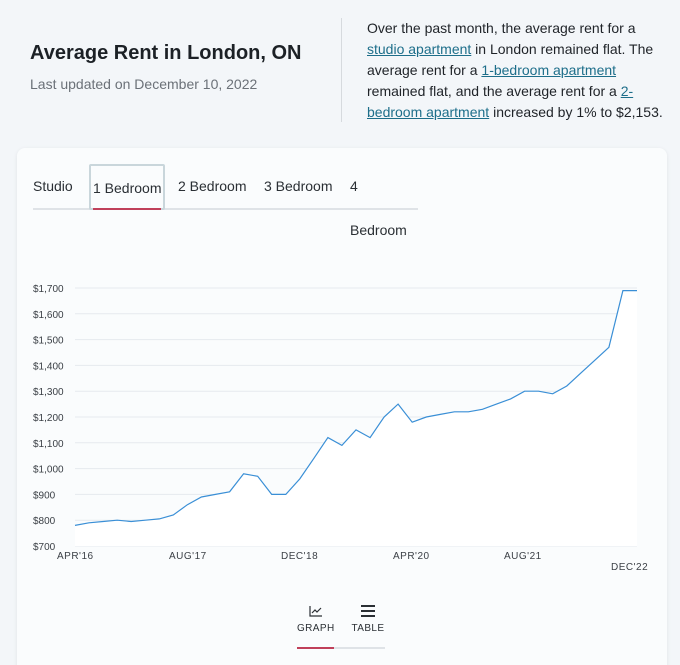 The width and height of the screenshot is (680, 665). What do you see at coordinates (212, 186) in the screenshot?
I see `tab-2-bedroom: 2 Bedroom` at bounding box center [212, 186].